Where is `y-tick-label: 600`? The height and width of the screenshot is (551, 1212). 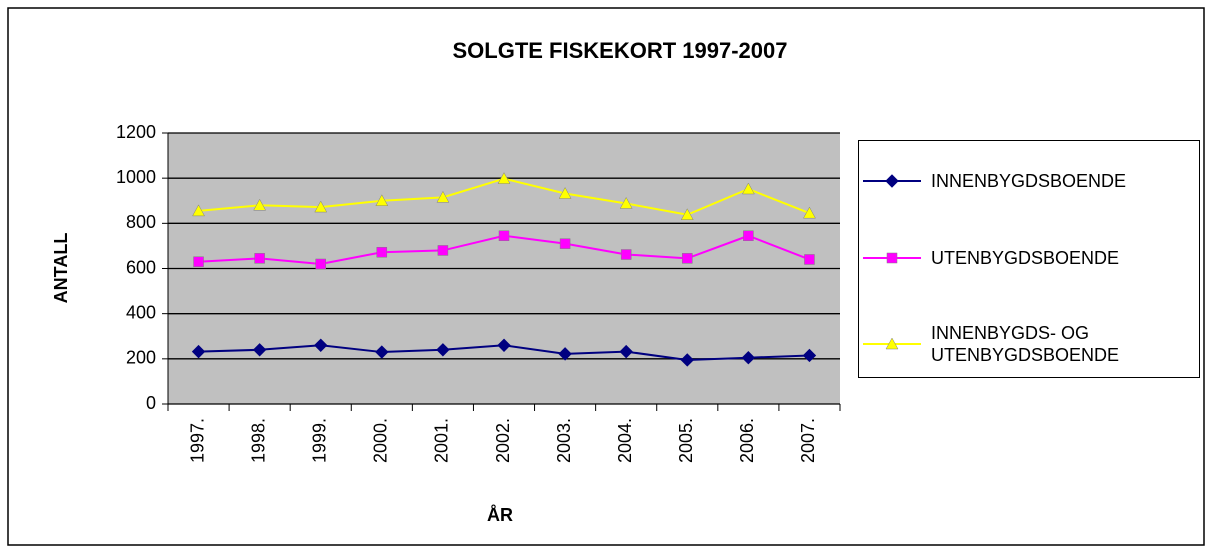
y-tick-label: 600 is located at coordinates (141, 267).